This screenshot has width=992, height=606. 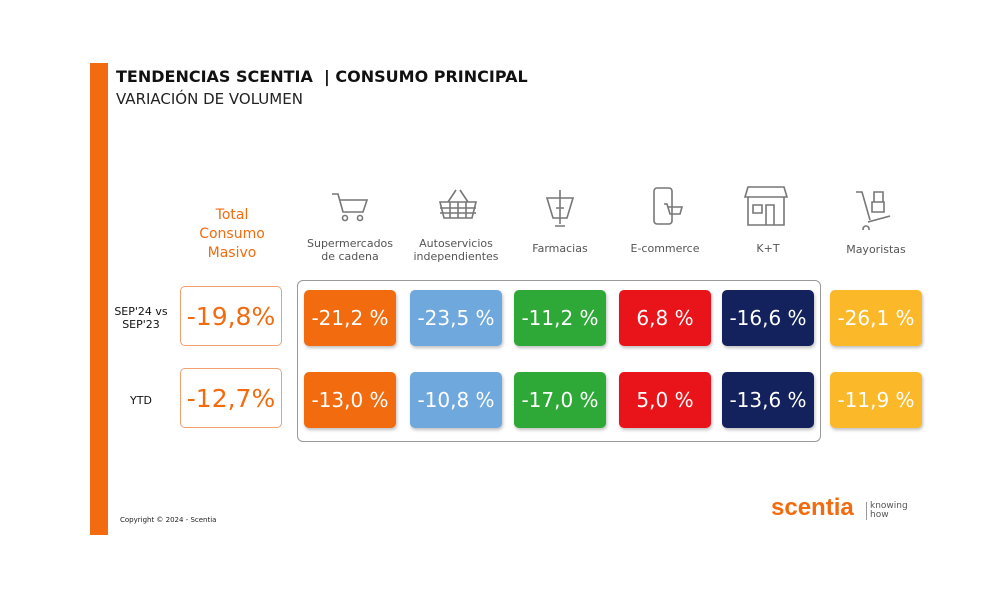 I want to click on row-label: SEP'24 vs SEP'23, so click(x=141, y=318).